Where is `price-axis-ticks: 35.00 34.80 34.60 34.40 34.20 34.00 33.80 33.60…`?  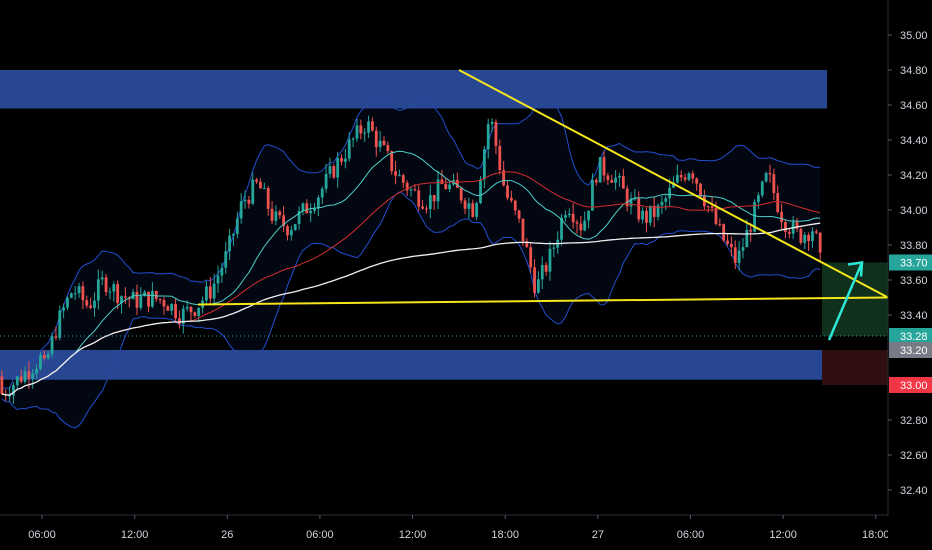
price-axis-ticks: 35.00 34.80 34.60 34.40 34.20 34.00 33.80 33.60… is located at coordinates (908, 263).